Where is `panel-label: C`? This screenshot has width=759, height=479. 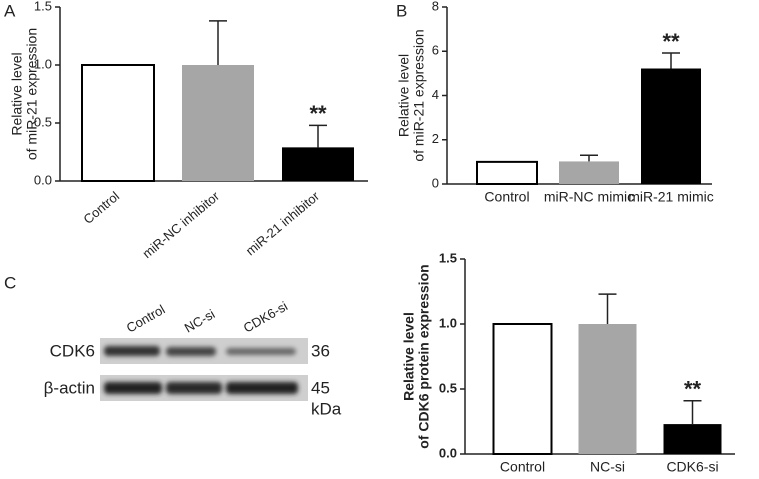 panel-label: C is located at coordinates (10, 282).